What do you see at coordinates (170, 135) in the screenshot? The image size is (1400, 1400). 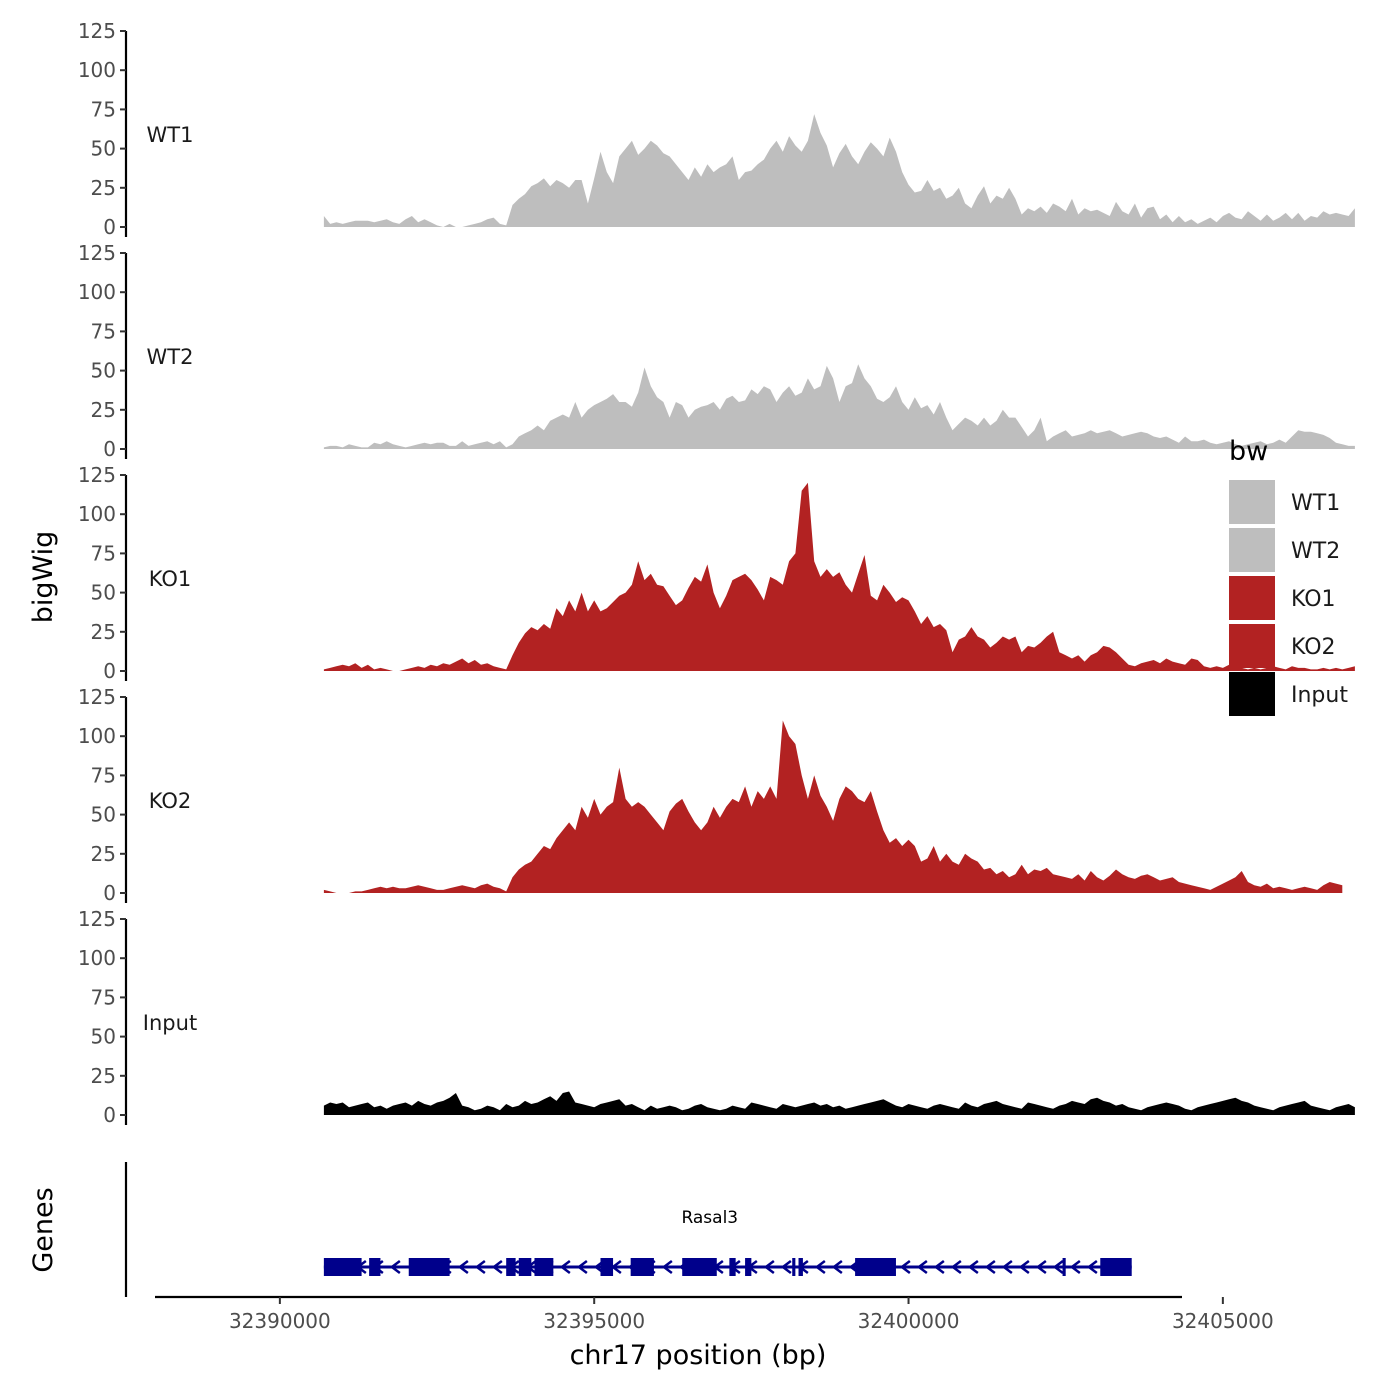 I see `track-label-wt1: WT1` at bounding box center [170, 135].